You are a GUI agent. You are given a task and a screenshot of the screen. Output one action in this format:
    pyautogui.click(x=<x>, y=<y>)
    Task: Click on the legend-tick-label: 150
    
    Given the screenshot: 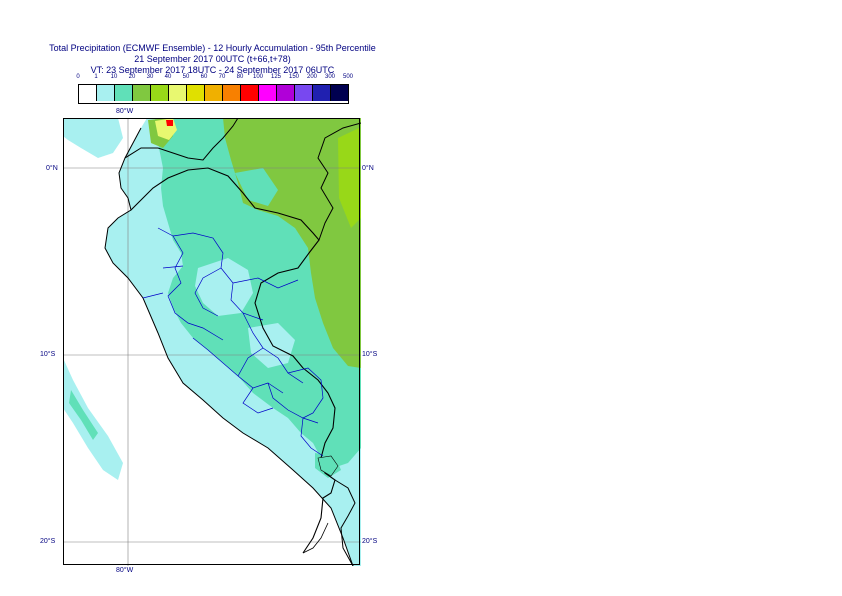 What is the action you would take?
    pyautogui.click(x=294, y=77)
    